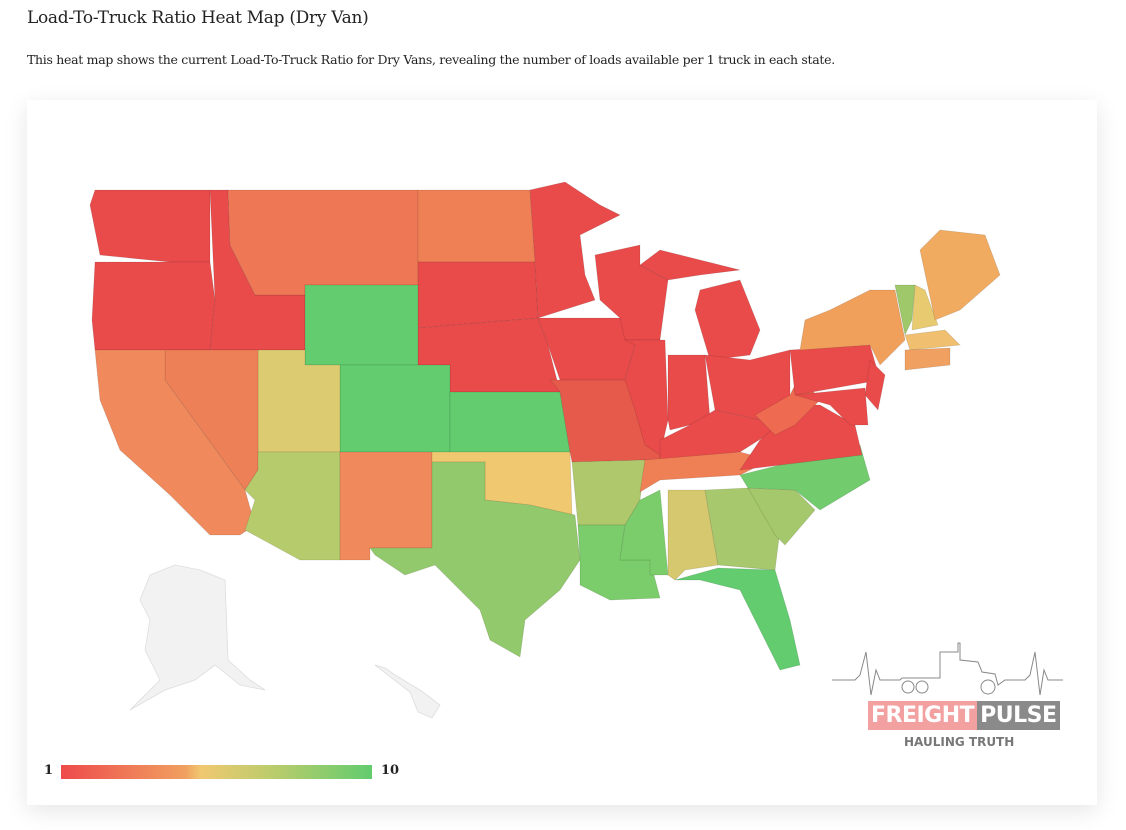 The width and height of the screenshot is (1126, 830). What do you see at coordinates (49, 770) in the screenshot?
I see `legend-min-label: 1` at bounding box center [49, 770].